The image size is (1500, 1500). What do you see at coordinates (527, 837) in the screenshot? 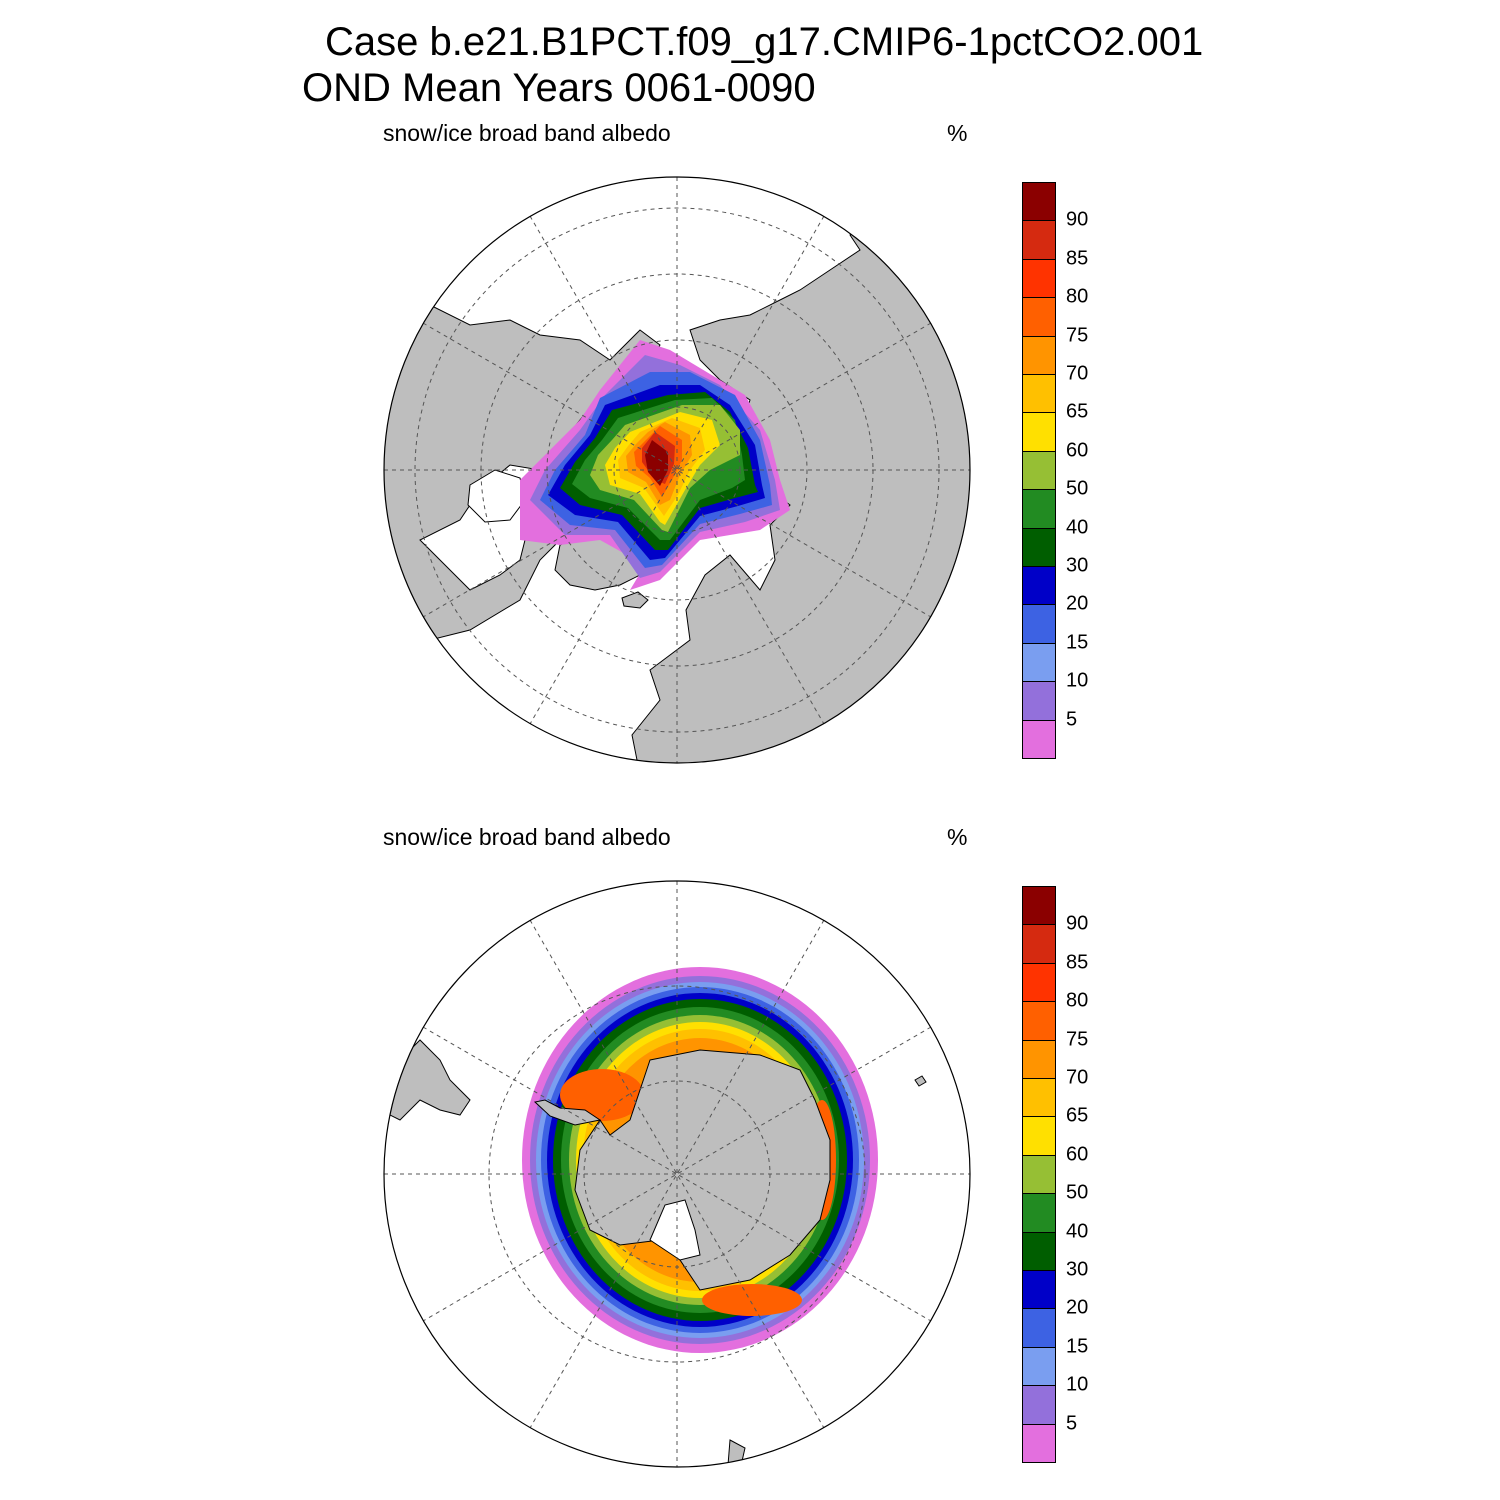
I see `south-panel-variable-label: snow/ice broad band albedo` at bounding box center [527, 837].